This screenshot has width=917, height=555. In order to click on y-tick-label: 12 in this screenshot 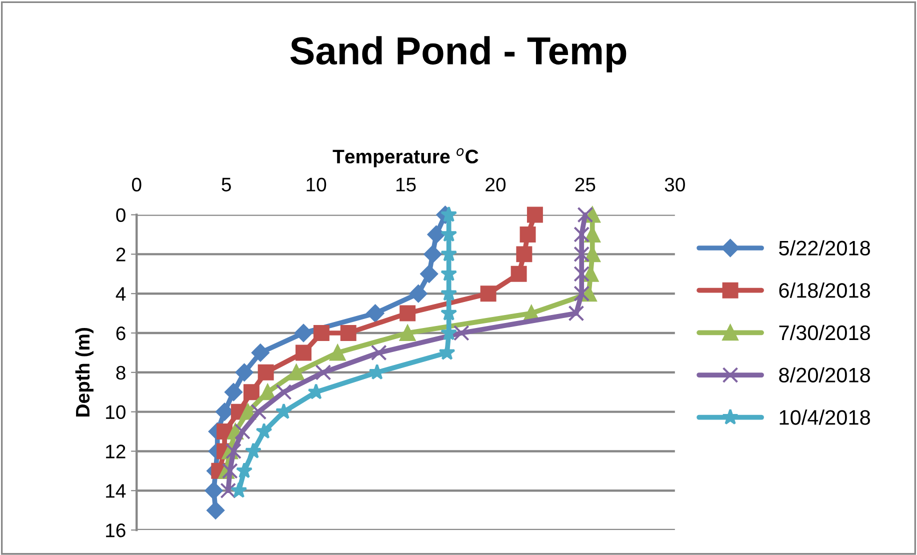, I will do `click(116, 451)`.